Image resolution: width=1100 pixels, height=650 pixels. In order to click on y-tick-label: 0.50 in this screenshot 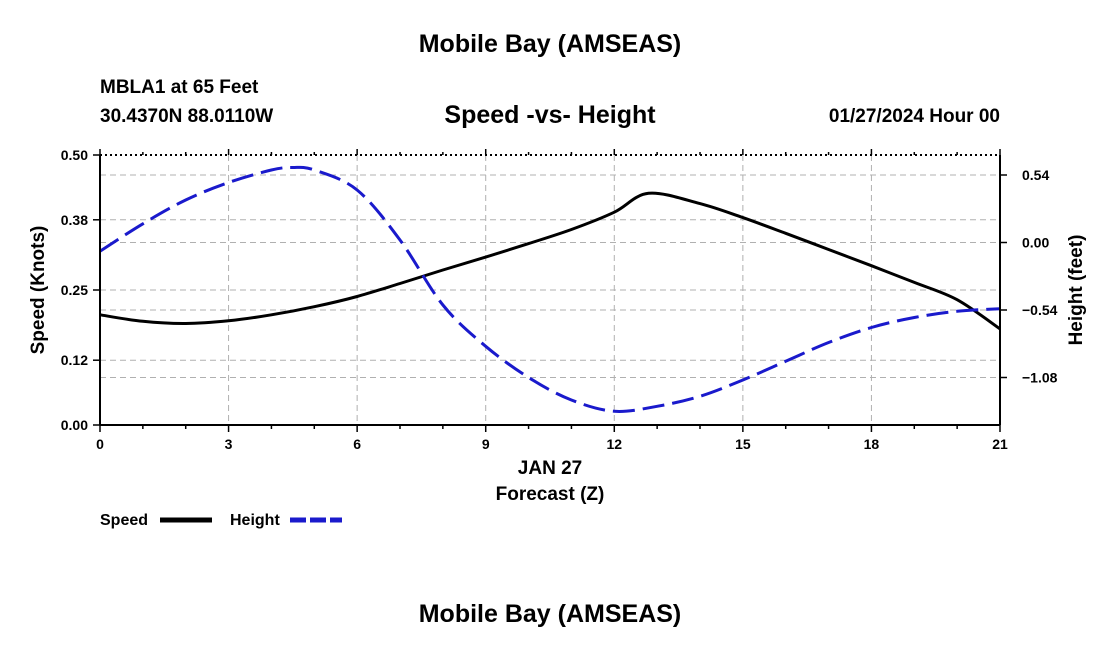, I will do `click(74, 155)`.